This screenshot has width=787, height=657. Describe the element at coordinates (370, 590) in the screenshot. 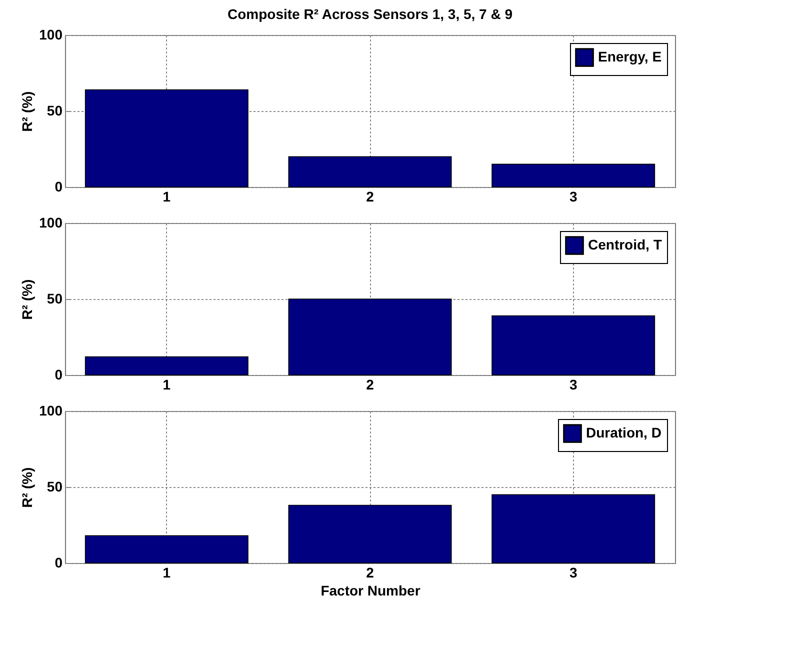

I see `x-axis-title: Factor Number` at that location.